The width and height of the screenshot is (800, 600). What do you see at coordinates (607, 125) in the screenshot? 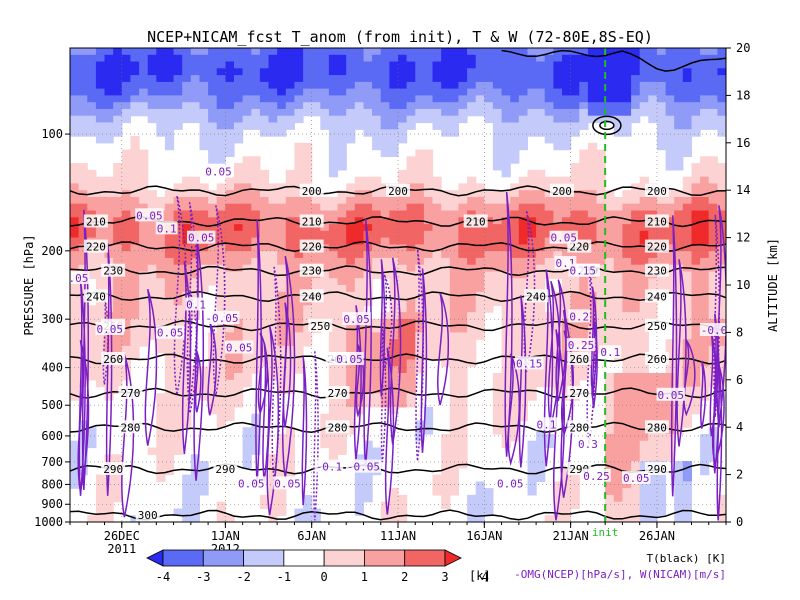
I see `isotherm-closed` at bounding box center [607, 125].